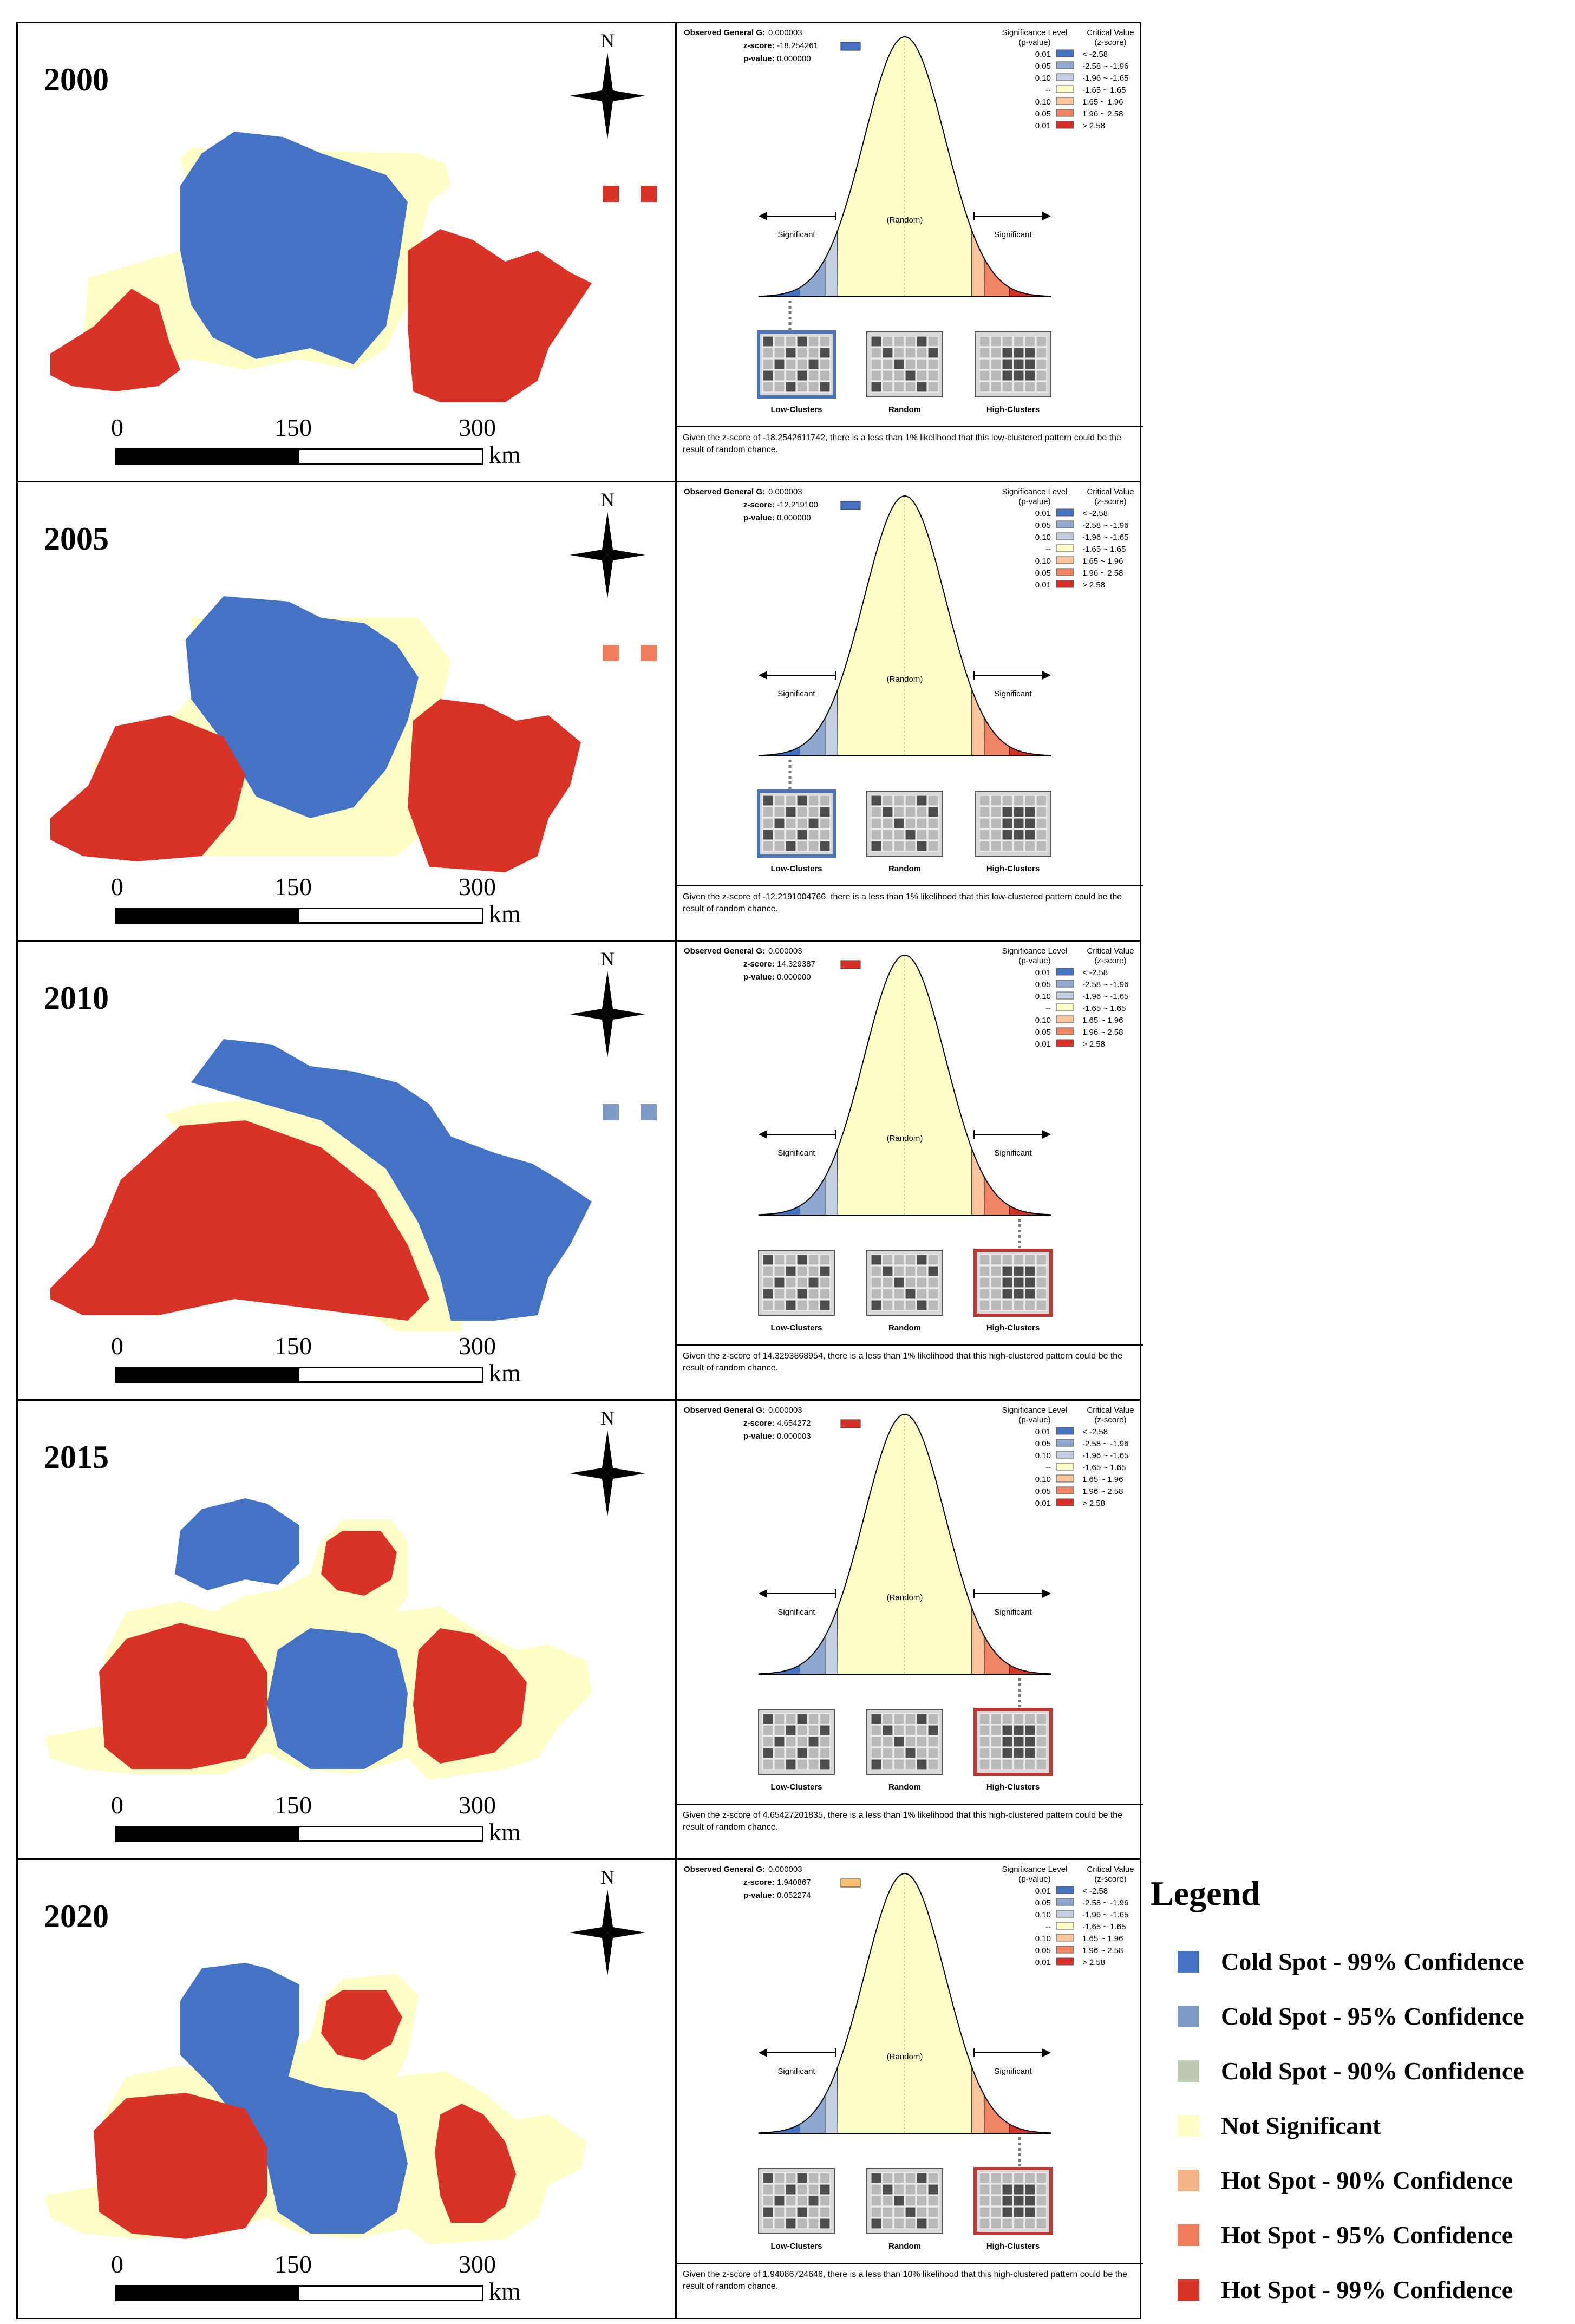  Describe the element at coordinates (905, 1328) in the screenshot. I see `thumbnail-label: Random` at that location.